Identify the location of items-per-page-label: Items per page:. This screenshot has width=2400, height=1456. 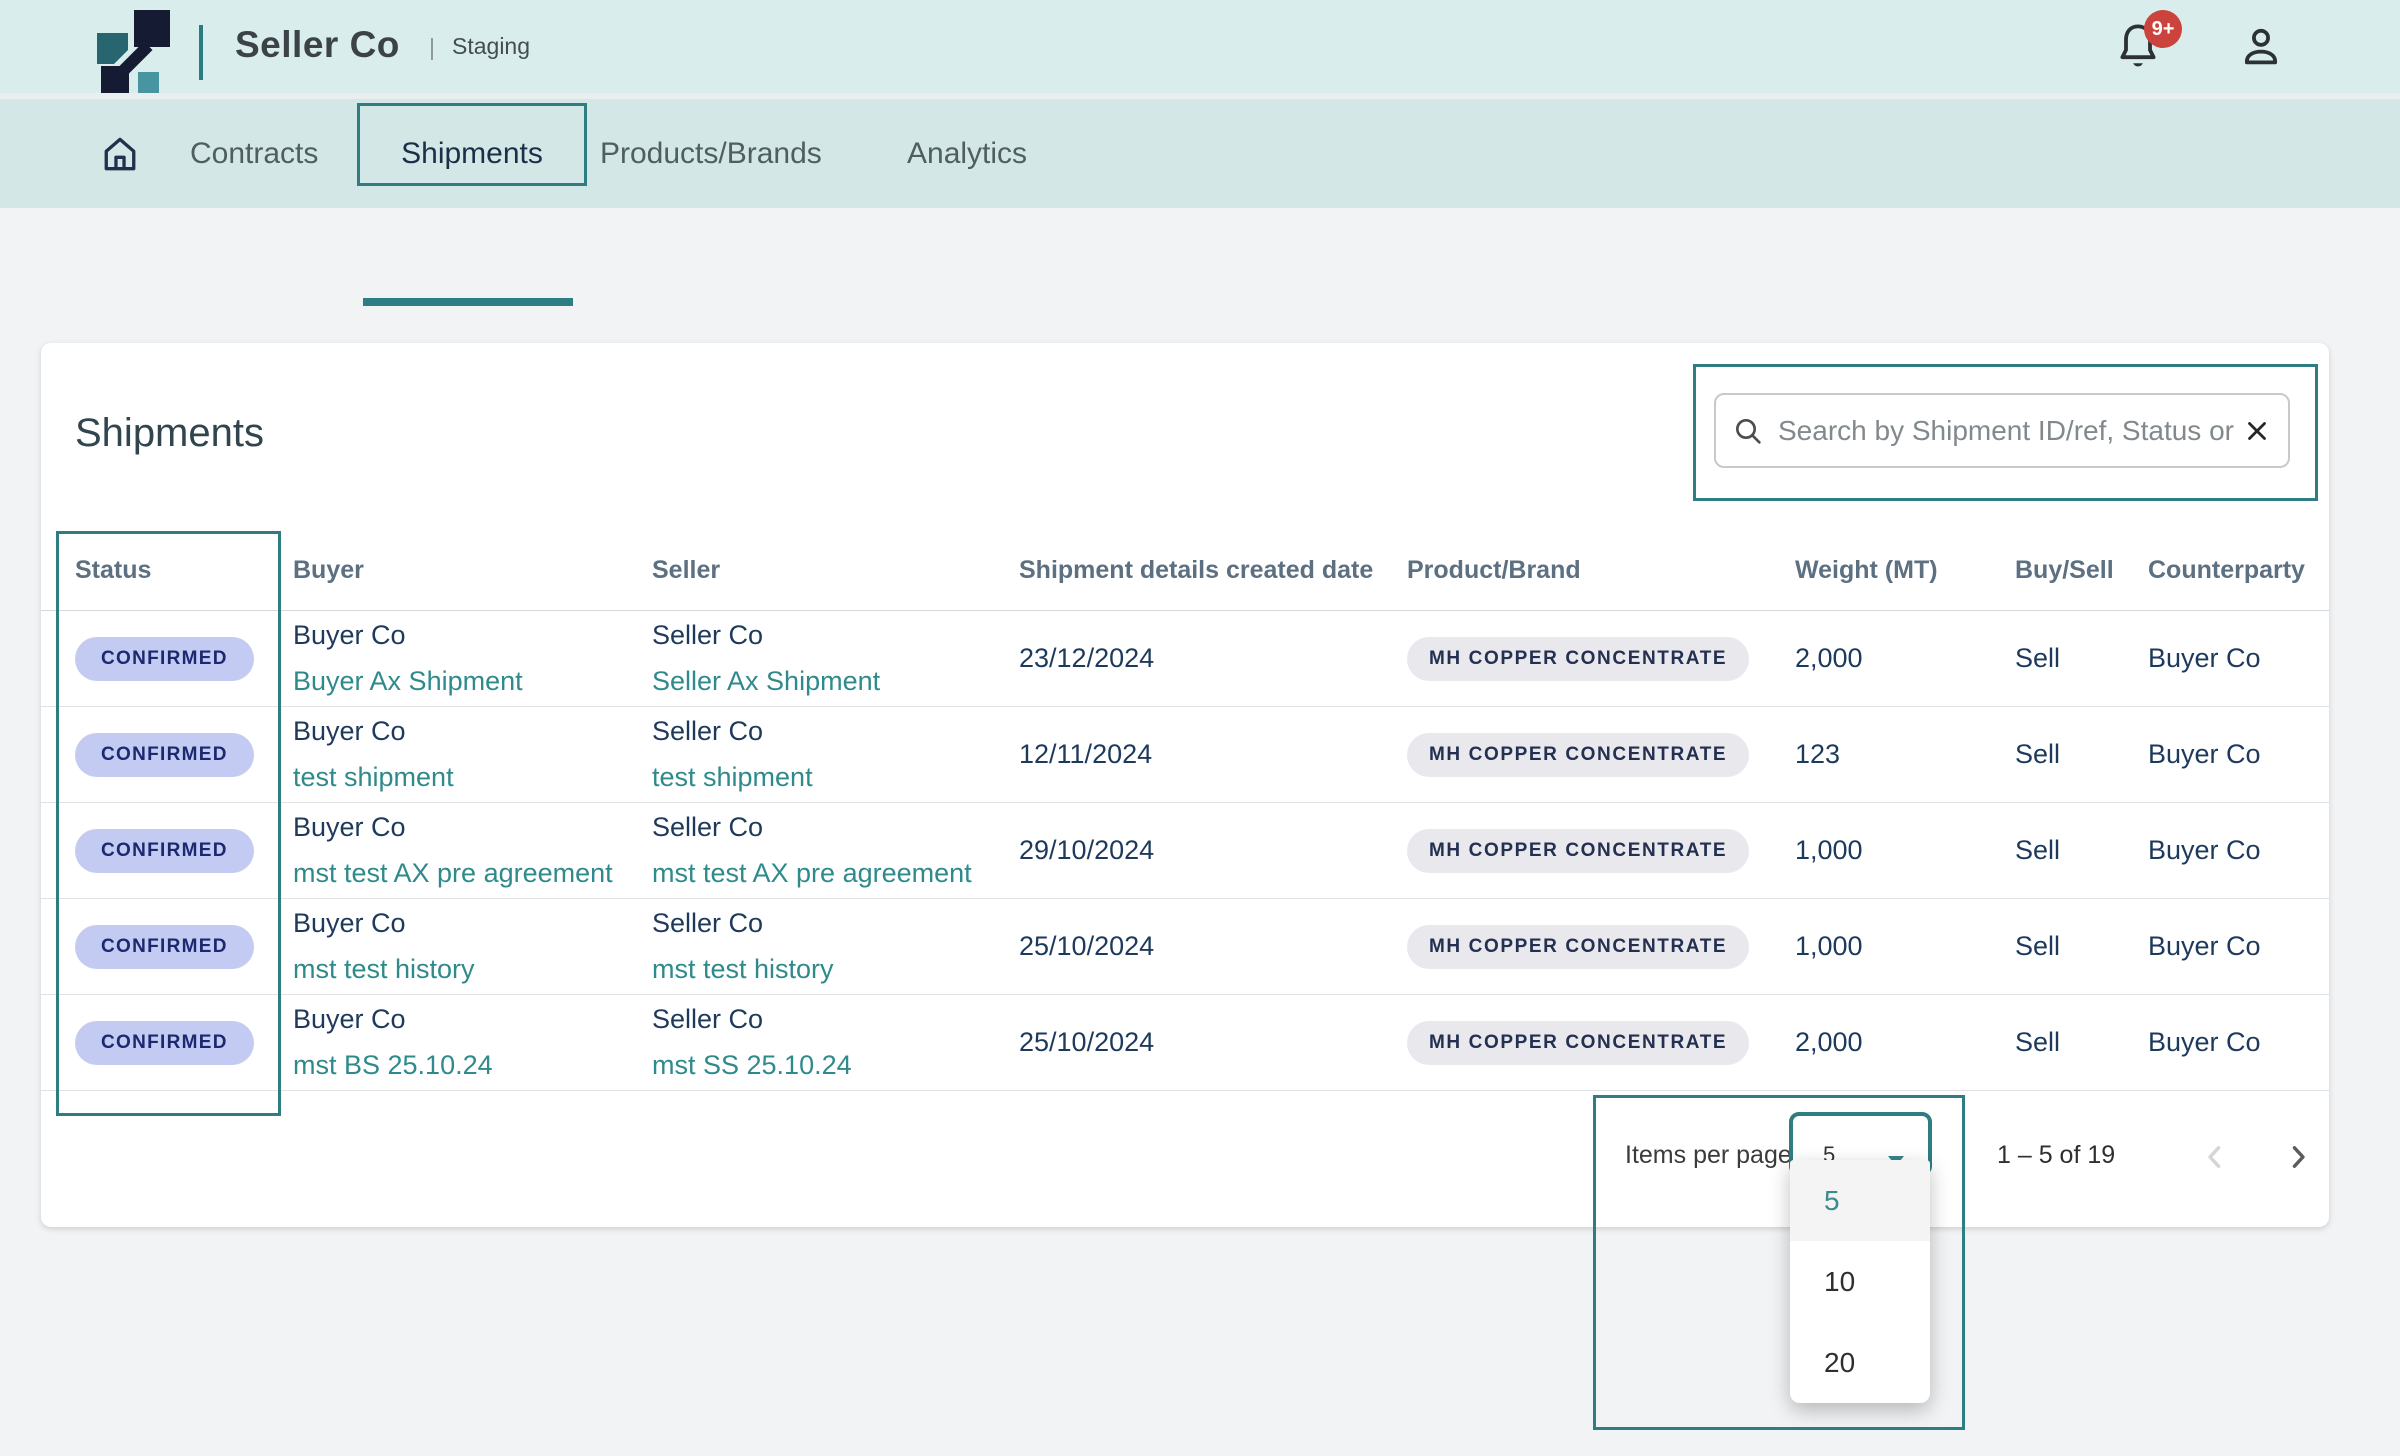
(1712, 1155).